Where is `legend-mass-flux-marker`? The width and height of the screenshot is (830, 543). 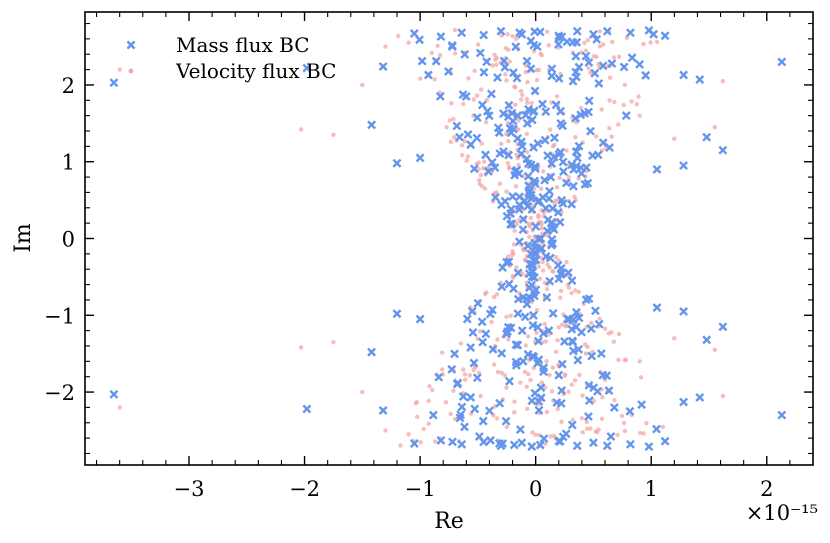 legend-mass-flux-marker is located at coordinates (131, 45).